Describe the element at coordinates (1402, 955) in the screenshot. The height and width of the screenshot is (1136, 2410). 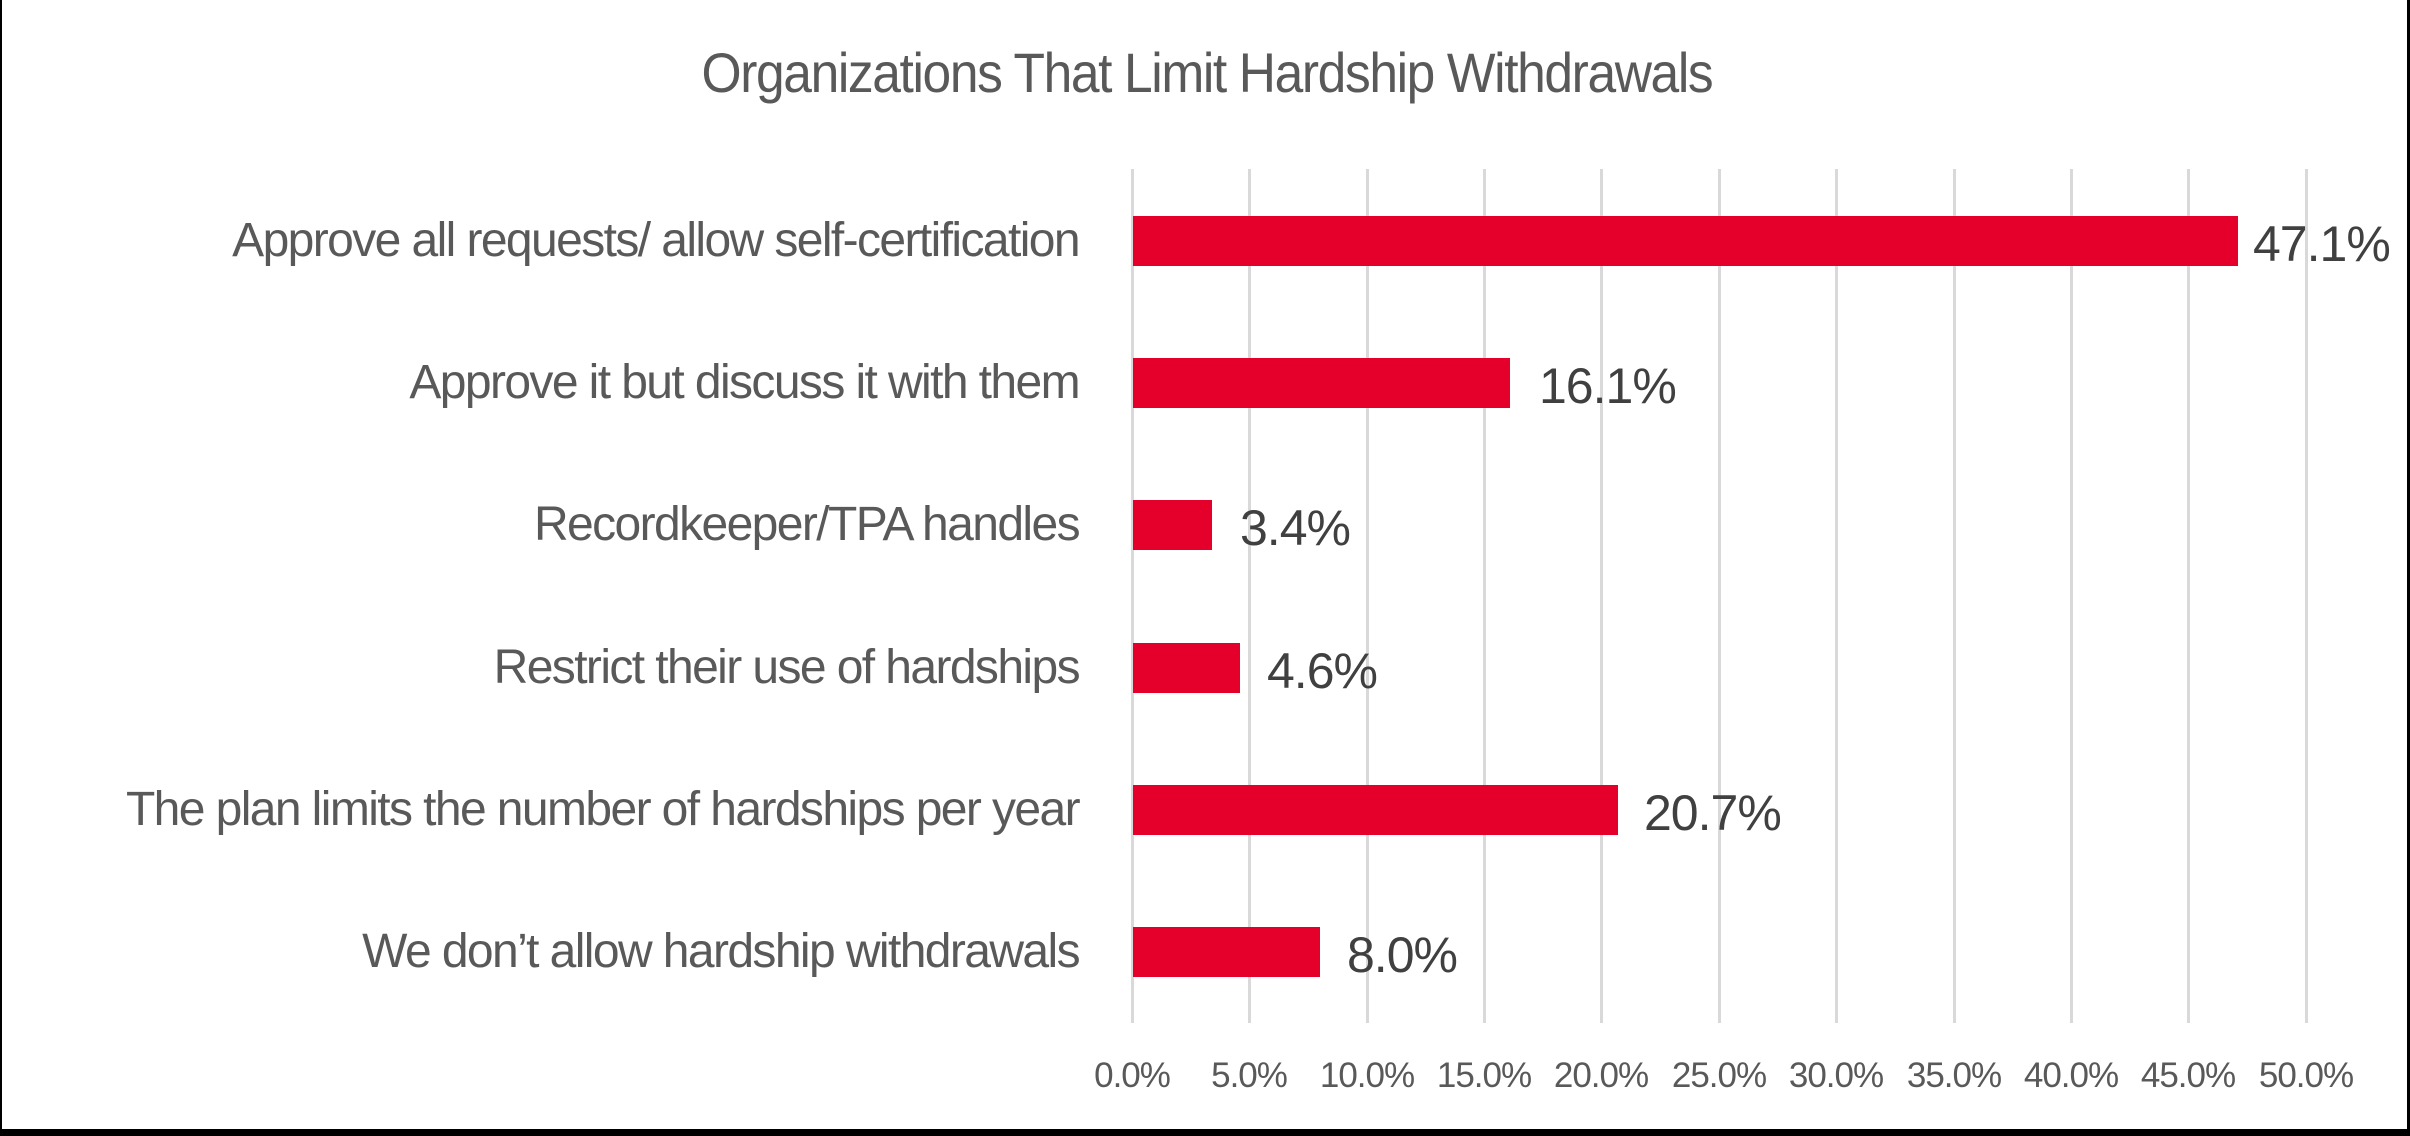
I see `value-label: 8.0%` at that location.